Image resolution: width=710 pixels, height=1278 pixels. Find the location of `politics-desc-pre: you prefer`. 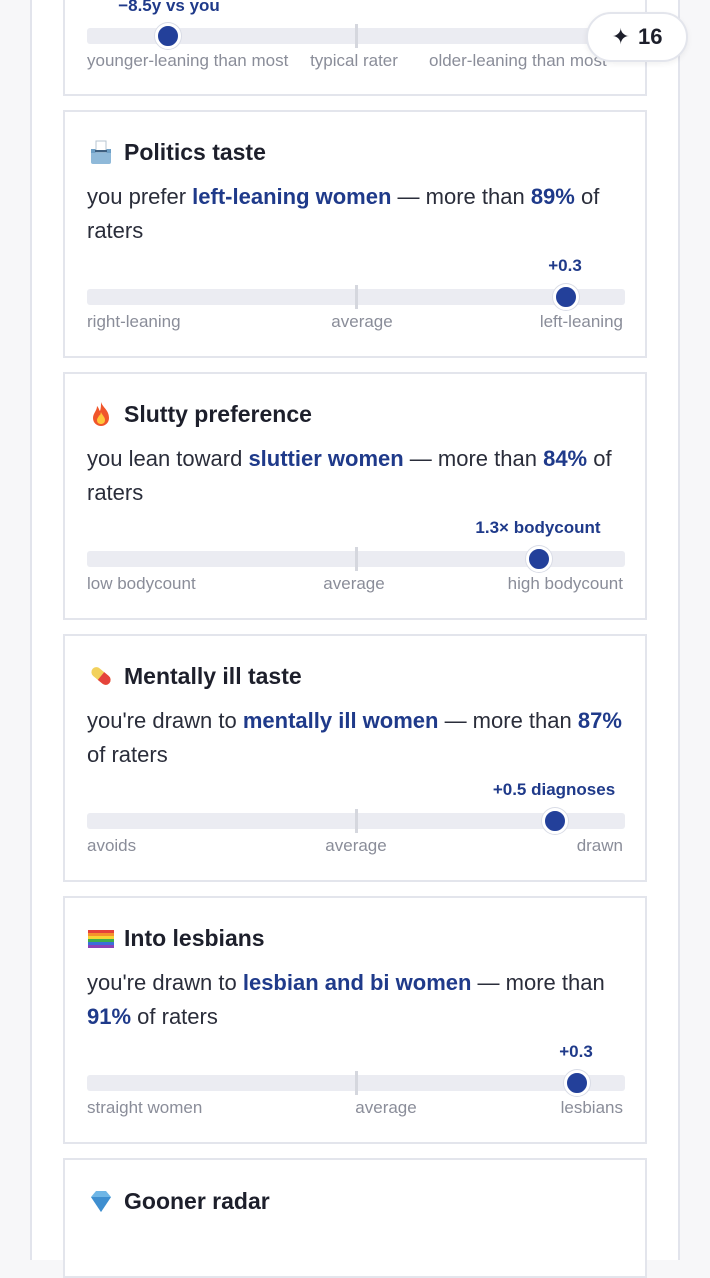

politics-desc-pre: you prefer is located at coordinates (140, 196).